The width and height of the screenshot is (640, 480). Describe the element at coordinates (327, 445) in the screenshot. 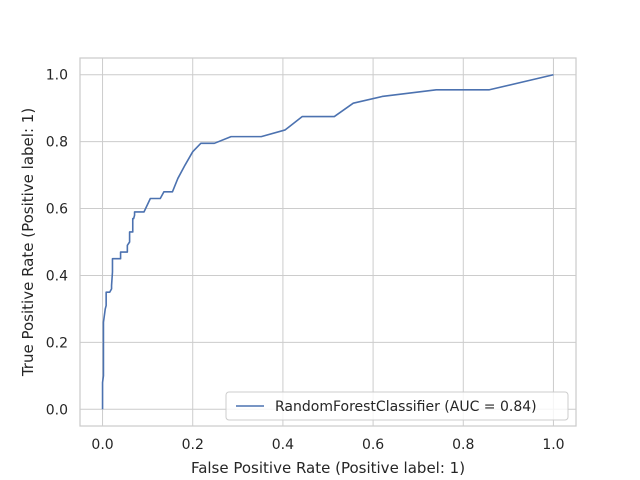

I see `x-tick-labels: 0.0 0.2 0.4 0.6 0.8 1.0` at that location.